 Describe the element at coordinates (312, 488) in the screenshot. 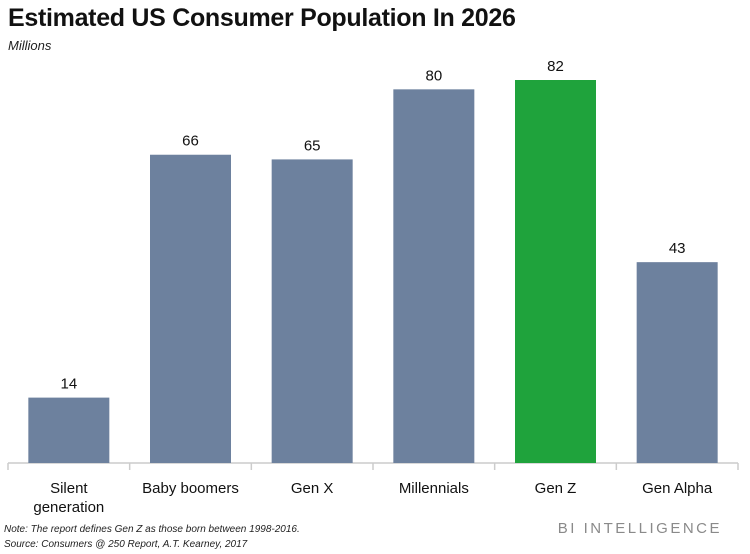

I see `x-tick-label: Gen X` at that location.